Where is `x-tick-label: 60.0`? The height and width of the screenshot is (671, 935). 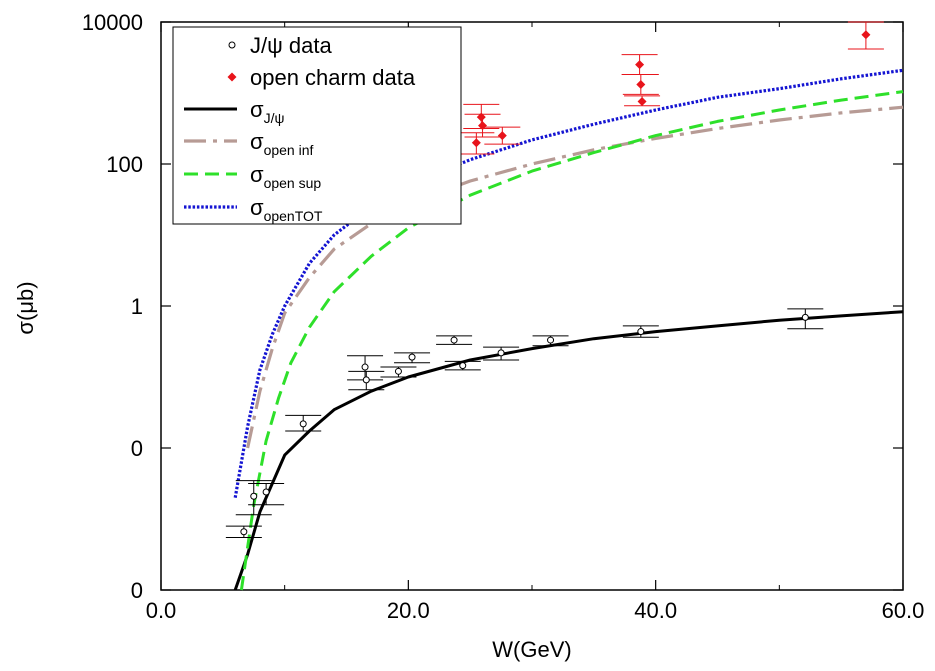 x-tick-label: 60.0 is located at coordinates (903, 610).